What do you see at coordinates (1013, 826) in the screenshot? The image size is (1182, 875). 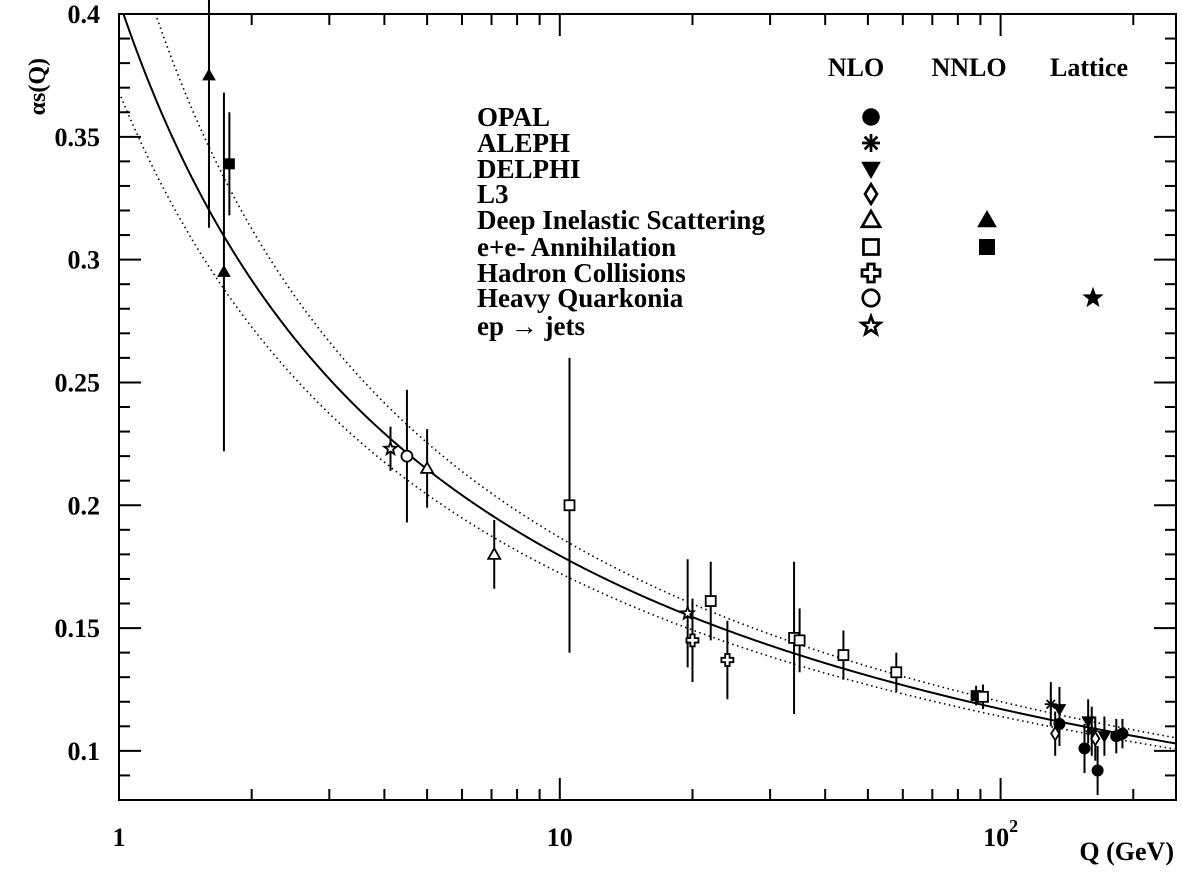 I see `x-tick-label-exponent: 2` at bounding box center [1013, 826].